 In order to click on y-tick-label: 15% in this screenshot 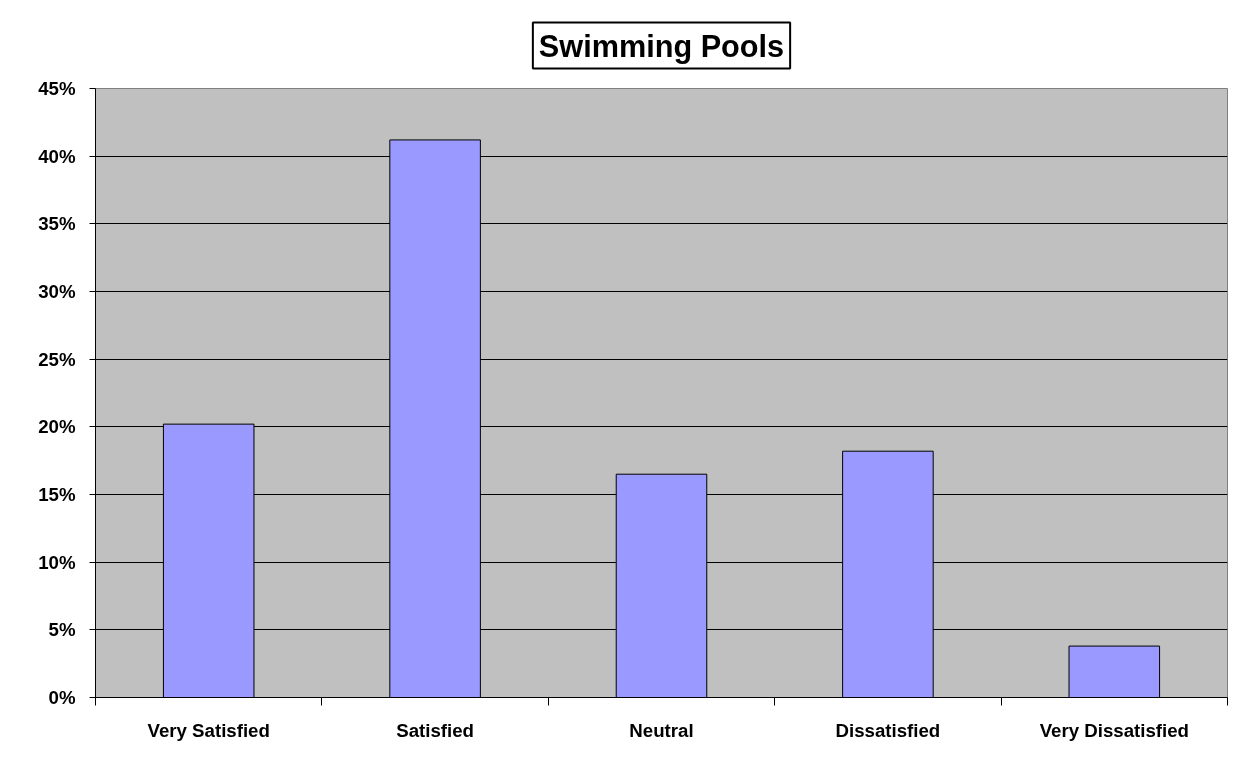, I will do `click(57, 494)`.